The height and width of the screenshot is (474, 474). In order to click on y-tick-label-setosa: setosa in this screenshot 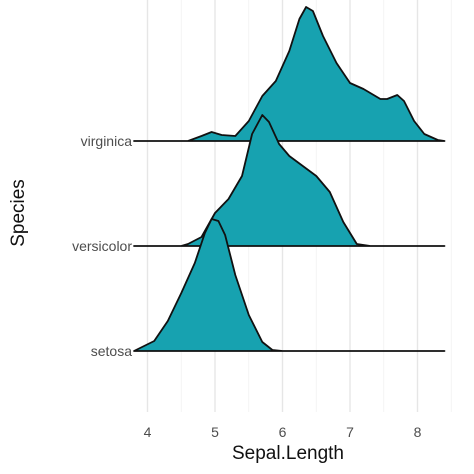, I will do `click(111, 351)`.